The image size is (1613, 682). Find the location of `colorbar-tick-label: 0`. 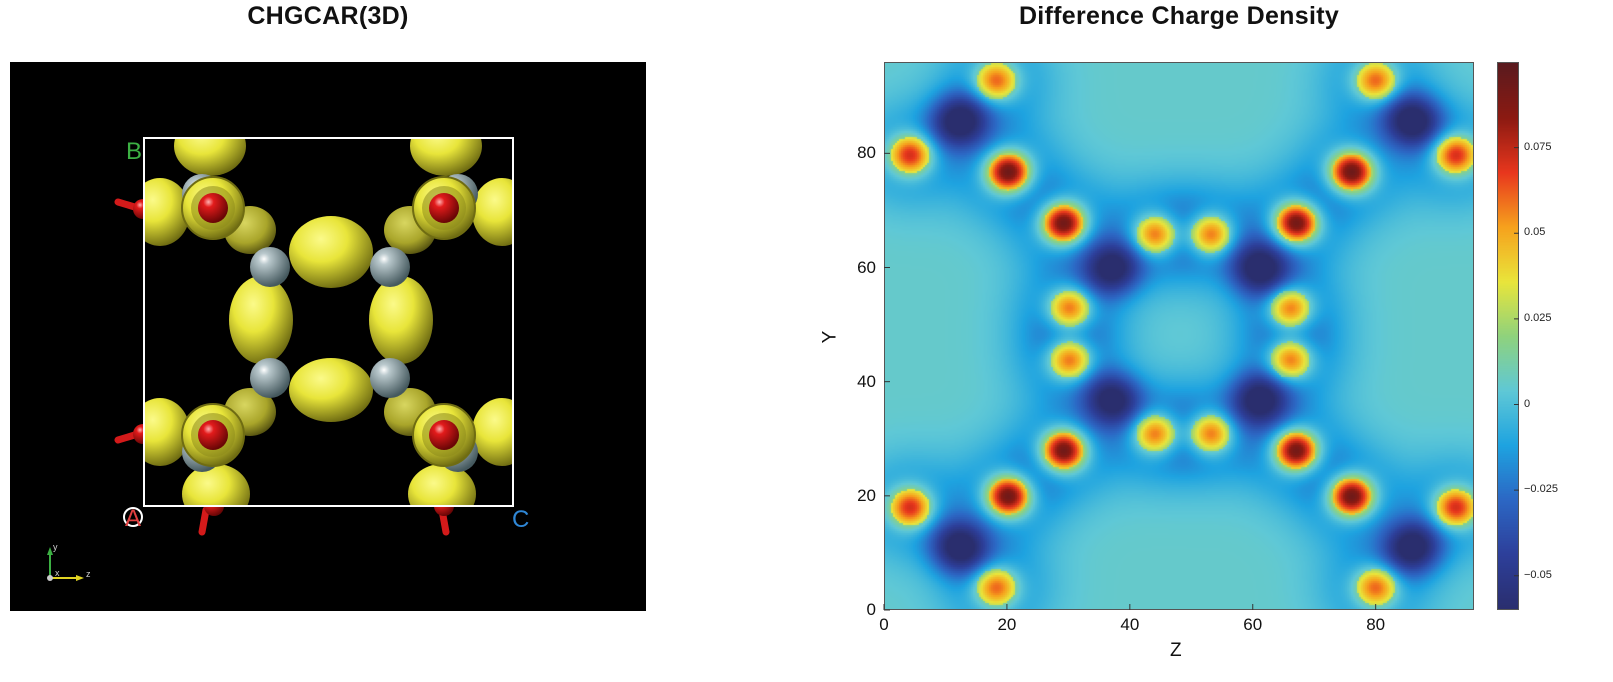

colorbar-tick-label: 0 is located at coordinates (1527, 403).